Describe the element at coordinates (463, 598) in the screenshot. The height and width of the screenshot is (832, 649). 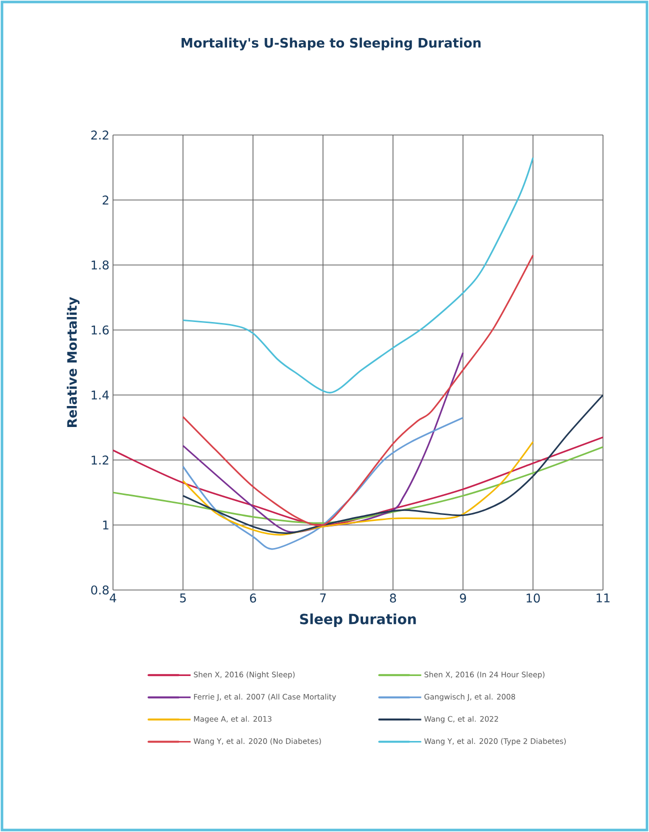
I see `x-tick-label: 9` at that location.